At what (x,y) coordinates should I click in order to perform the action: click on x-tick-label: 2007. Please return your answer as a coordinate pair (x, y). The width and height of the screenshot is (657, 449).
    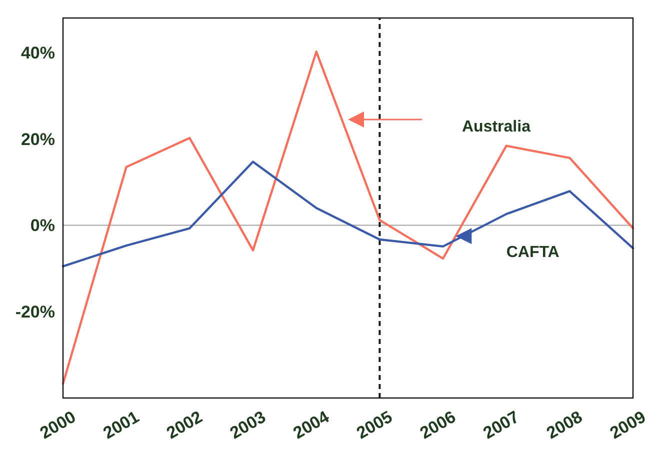
    Looking at the image, I should click on (501, 425).